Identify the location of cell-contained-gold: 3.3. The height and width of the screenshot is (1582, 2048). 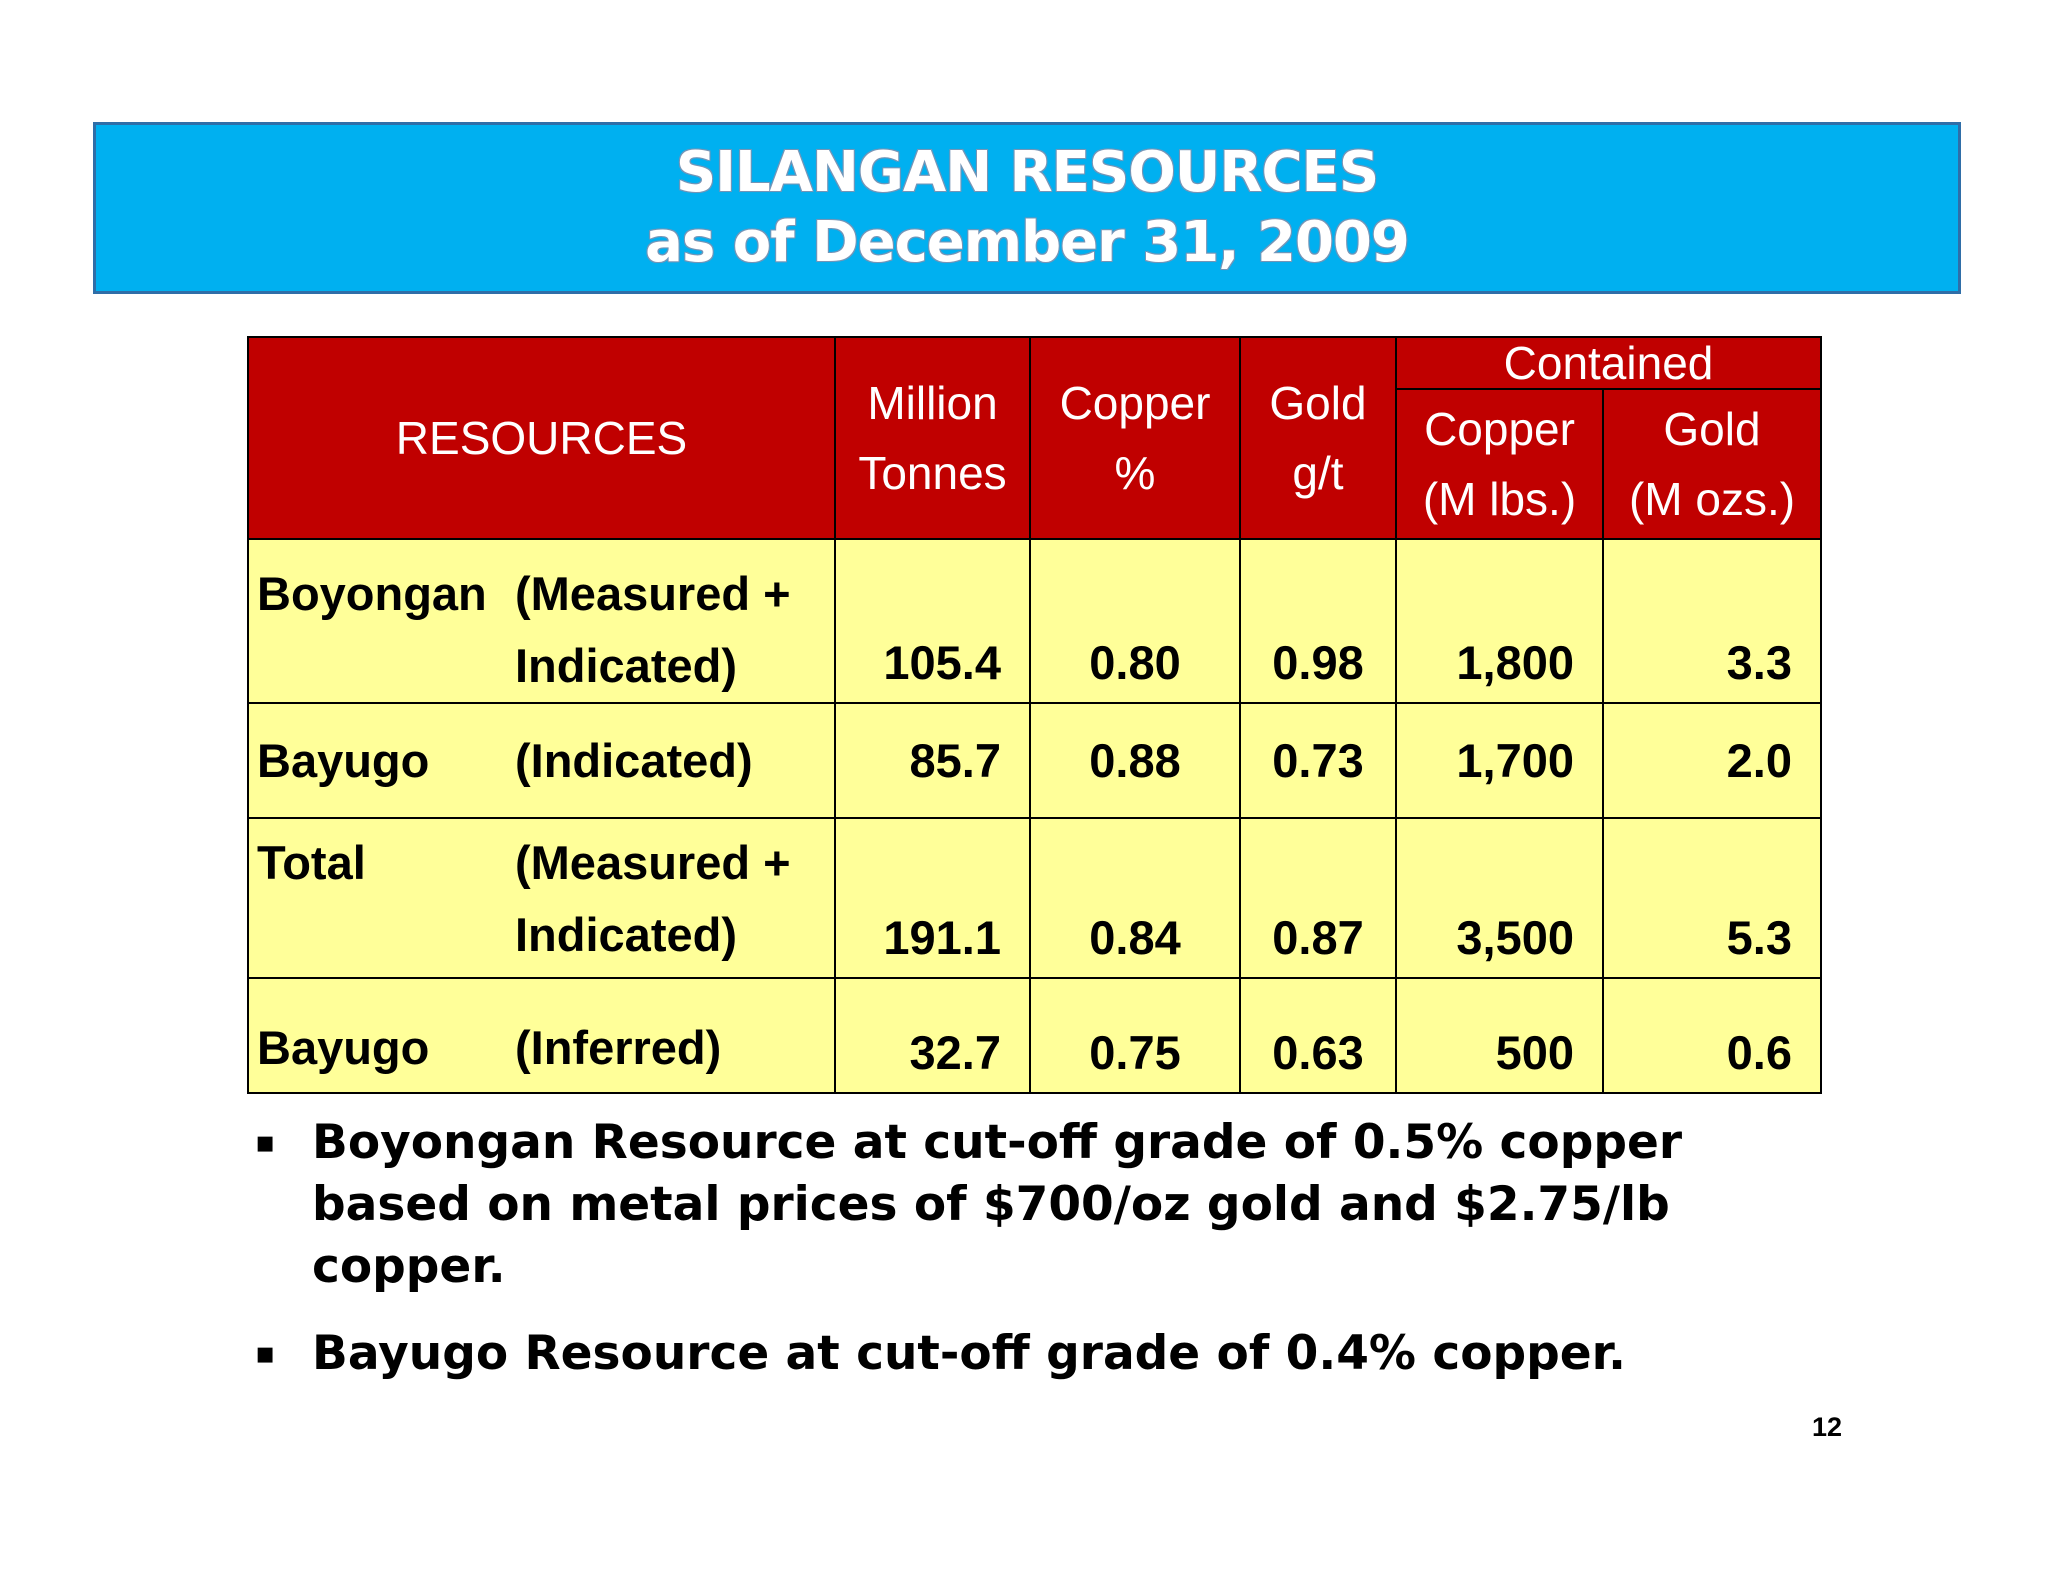
(1712, 621).